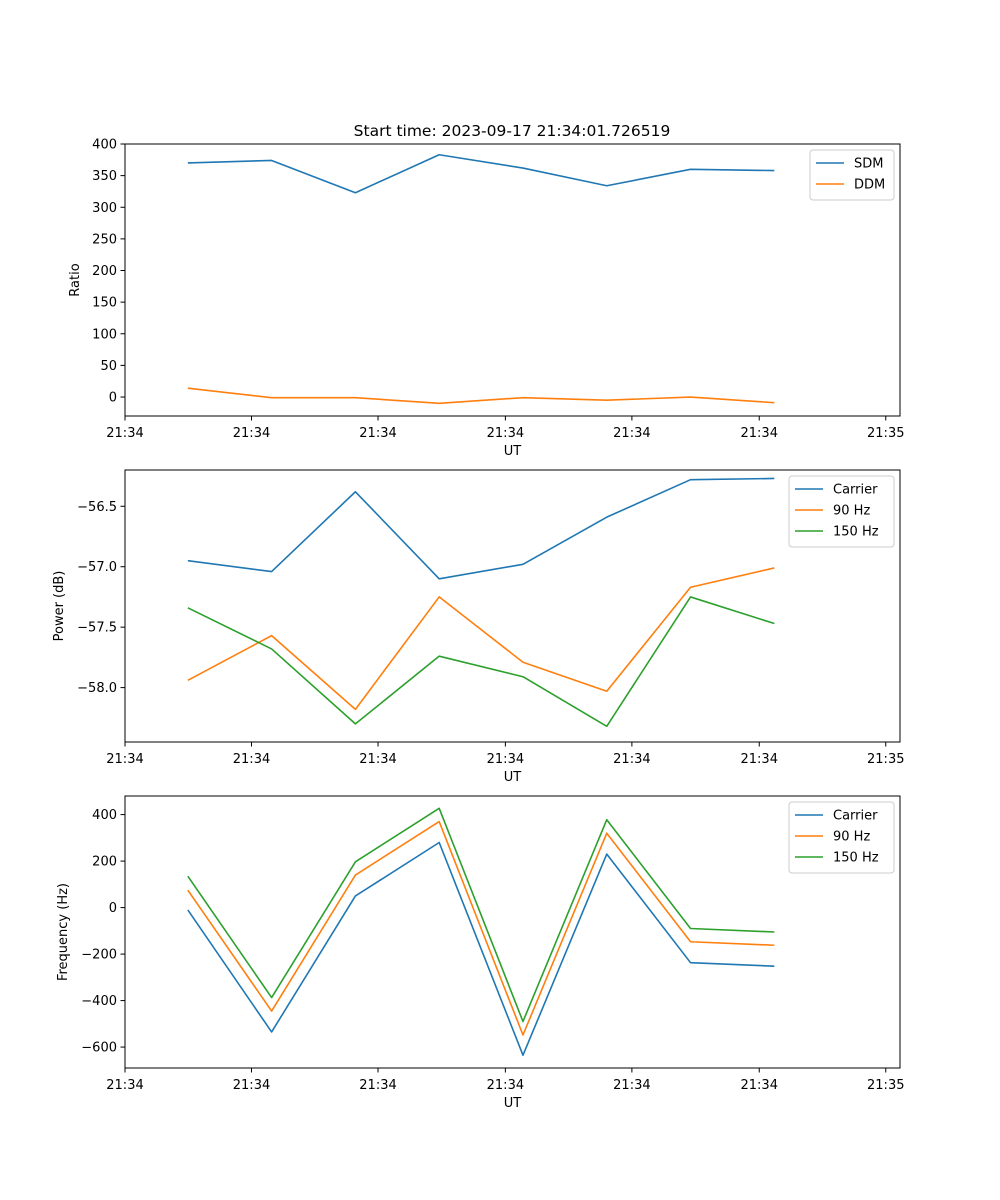 This screenshot has width=1000, height=1200. Describe the element at coordinates (104, 208) in the screenshot. I see `y-tick-label: 300` at that location.